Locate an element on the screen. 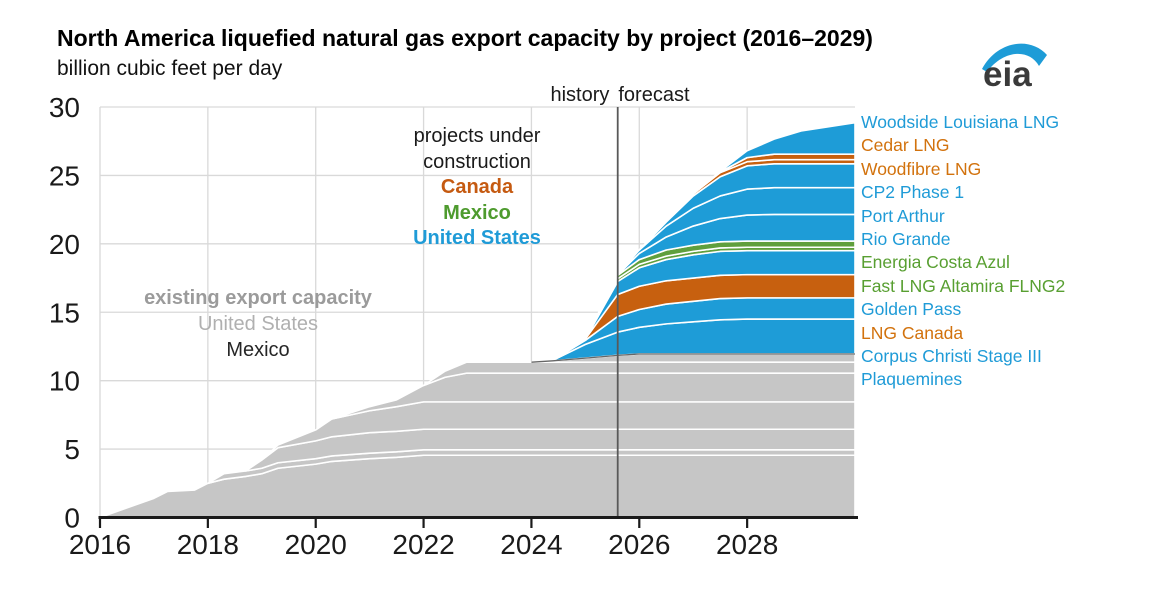 This screenshot has height=594, width=1170. legend-item-golden-pass: Golden Pass is located at coordinates (911, 309).